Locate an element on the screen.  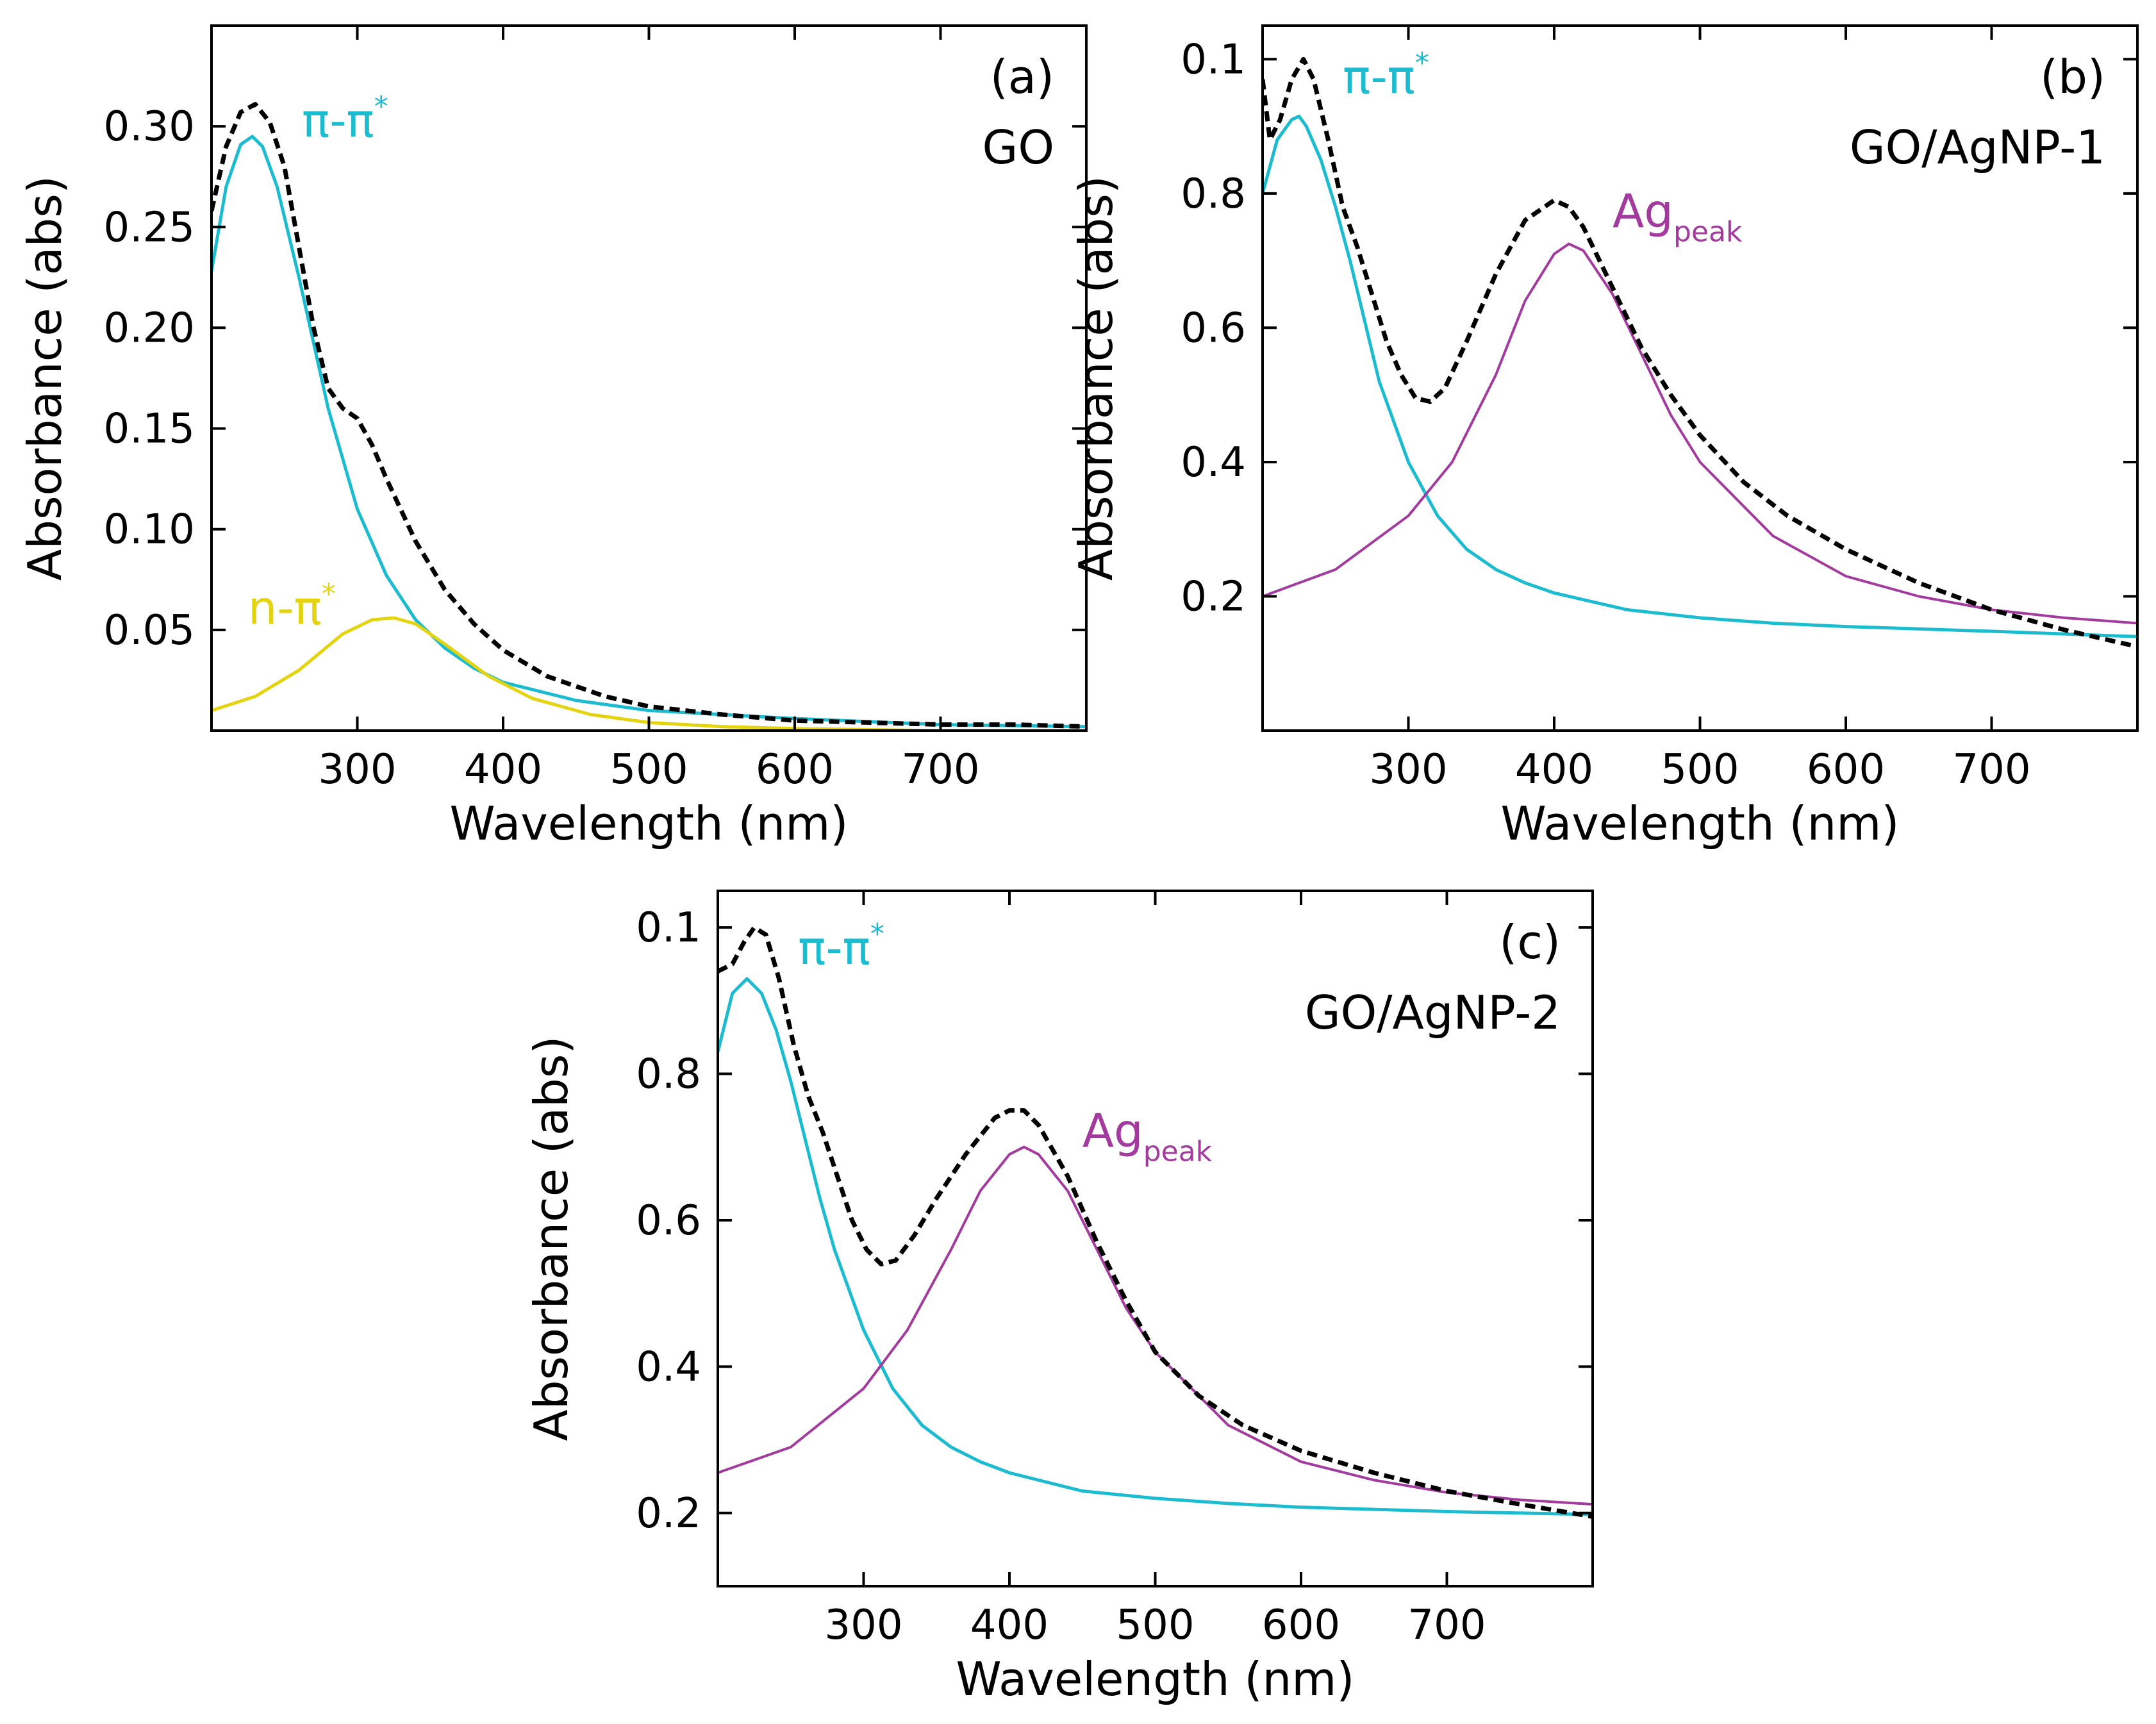
series-line-n_pi is located at coordinates (648, 673).